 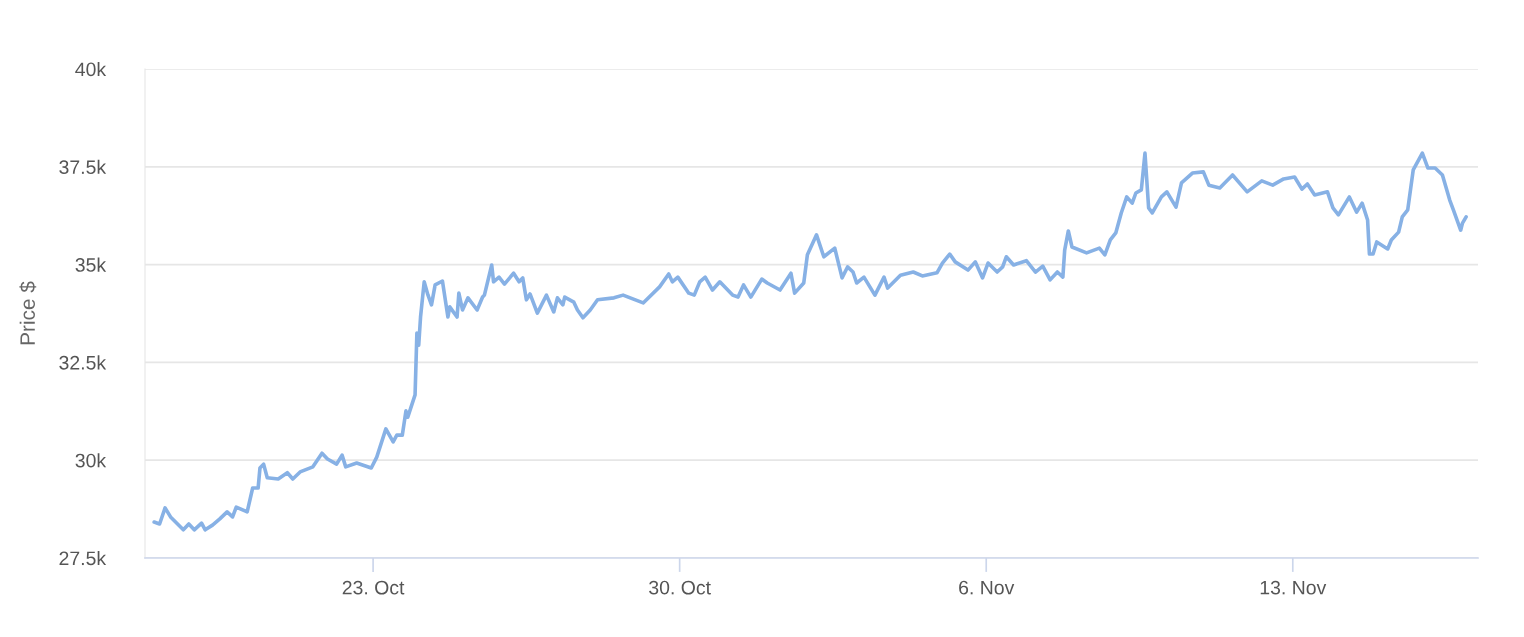 What do you see at coordinates (83, 558) in the screenshot?
I see `y-tick-label: 27.5k` at bounding box center [83, 558].